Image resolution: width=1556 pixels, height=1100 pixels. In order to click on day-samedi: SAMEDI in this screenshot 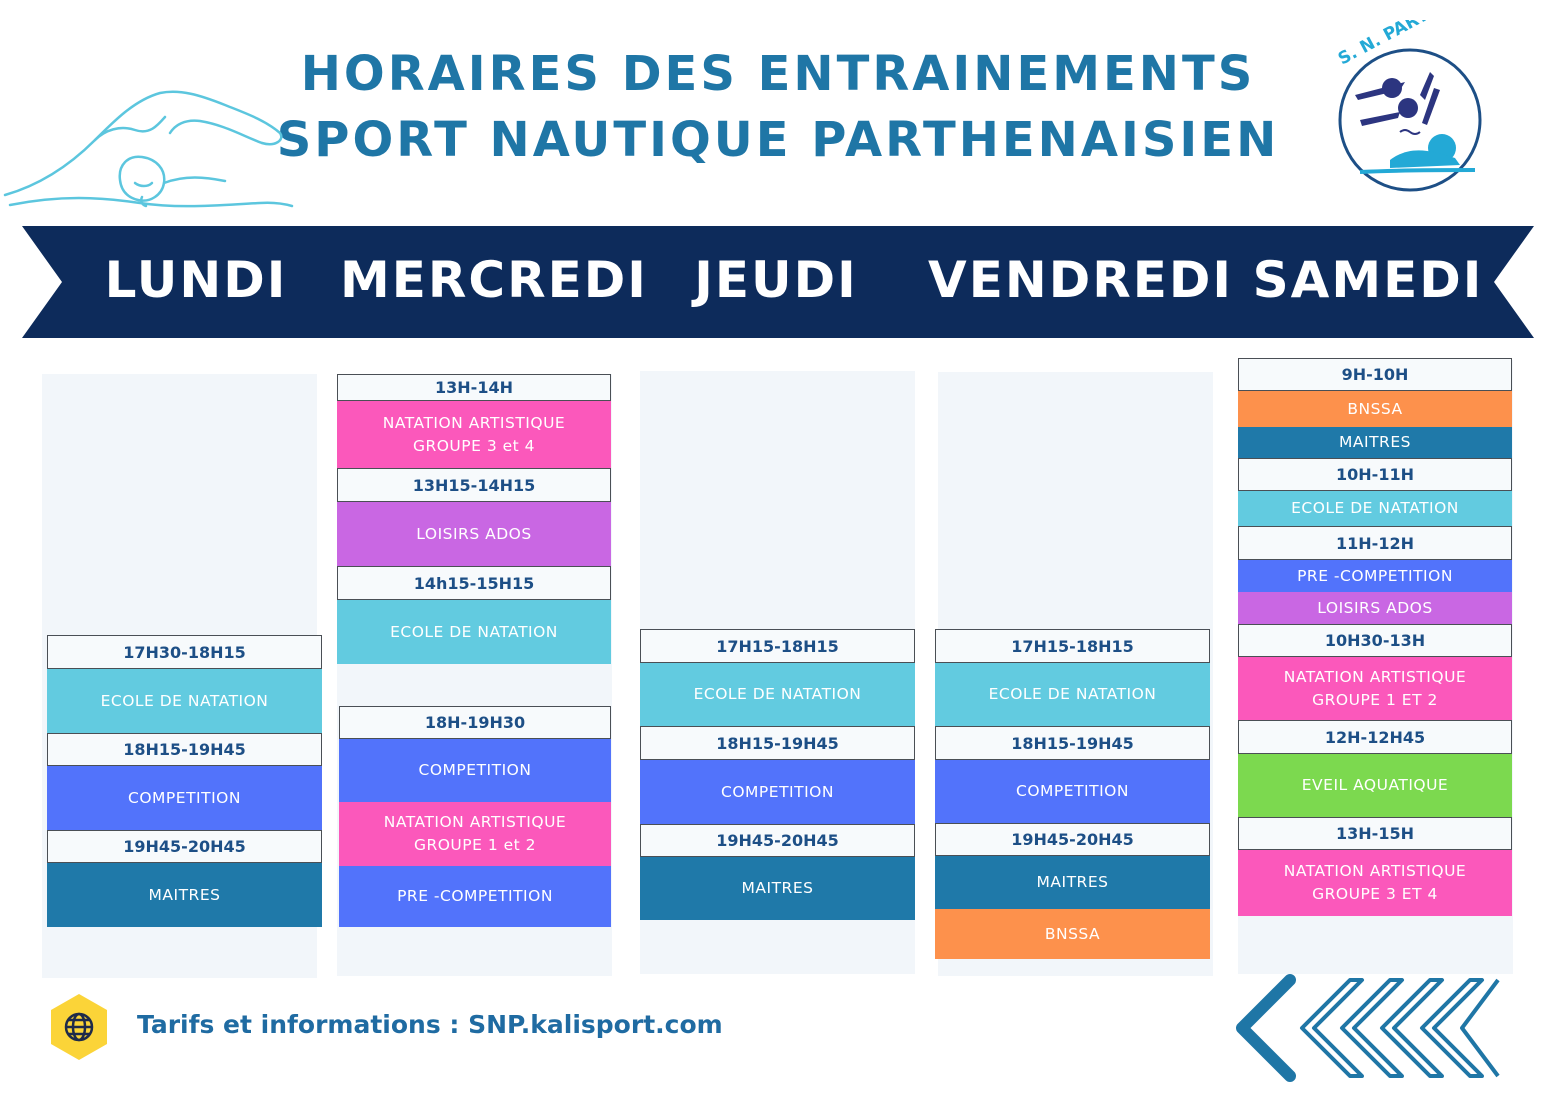, I will do `click(1368, 280)`.